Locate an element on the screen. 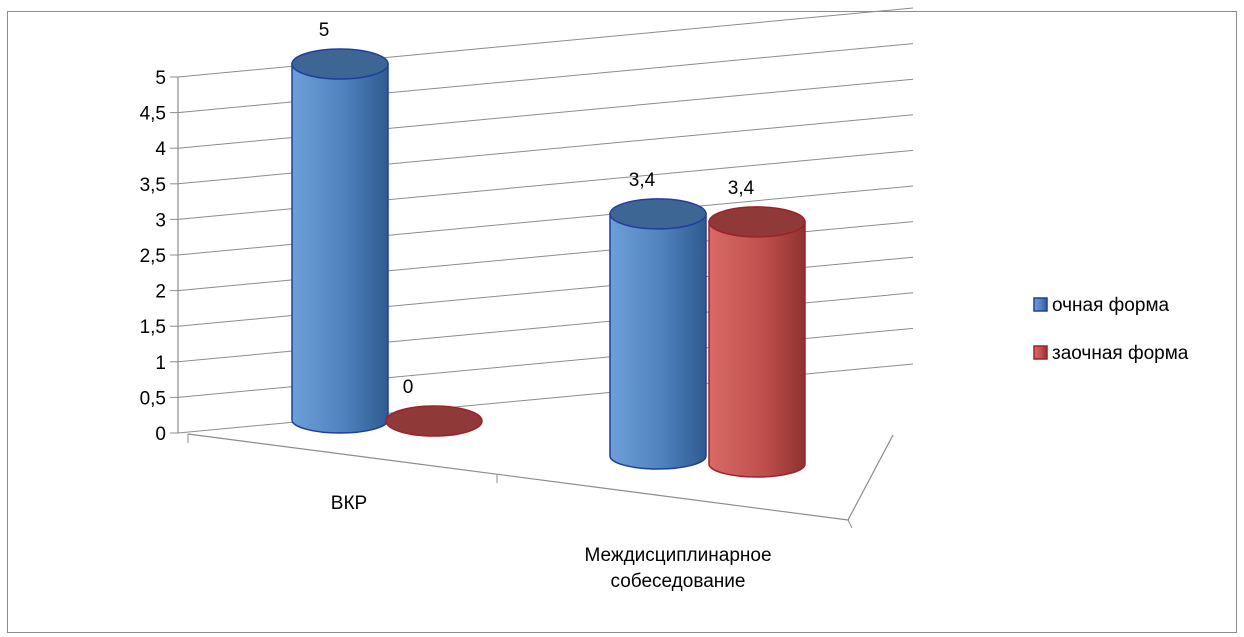 The height and width of the screenshot is (637, 1244). legend-label: заочная форма is located at coordinates (1120, 353).